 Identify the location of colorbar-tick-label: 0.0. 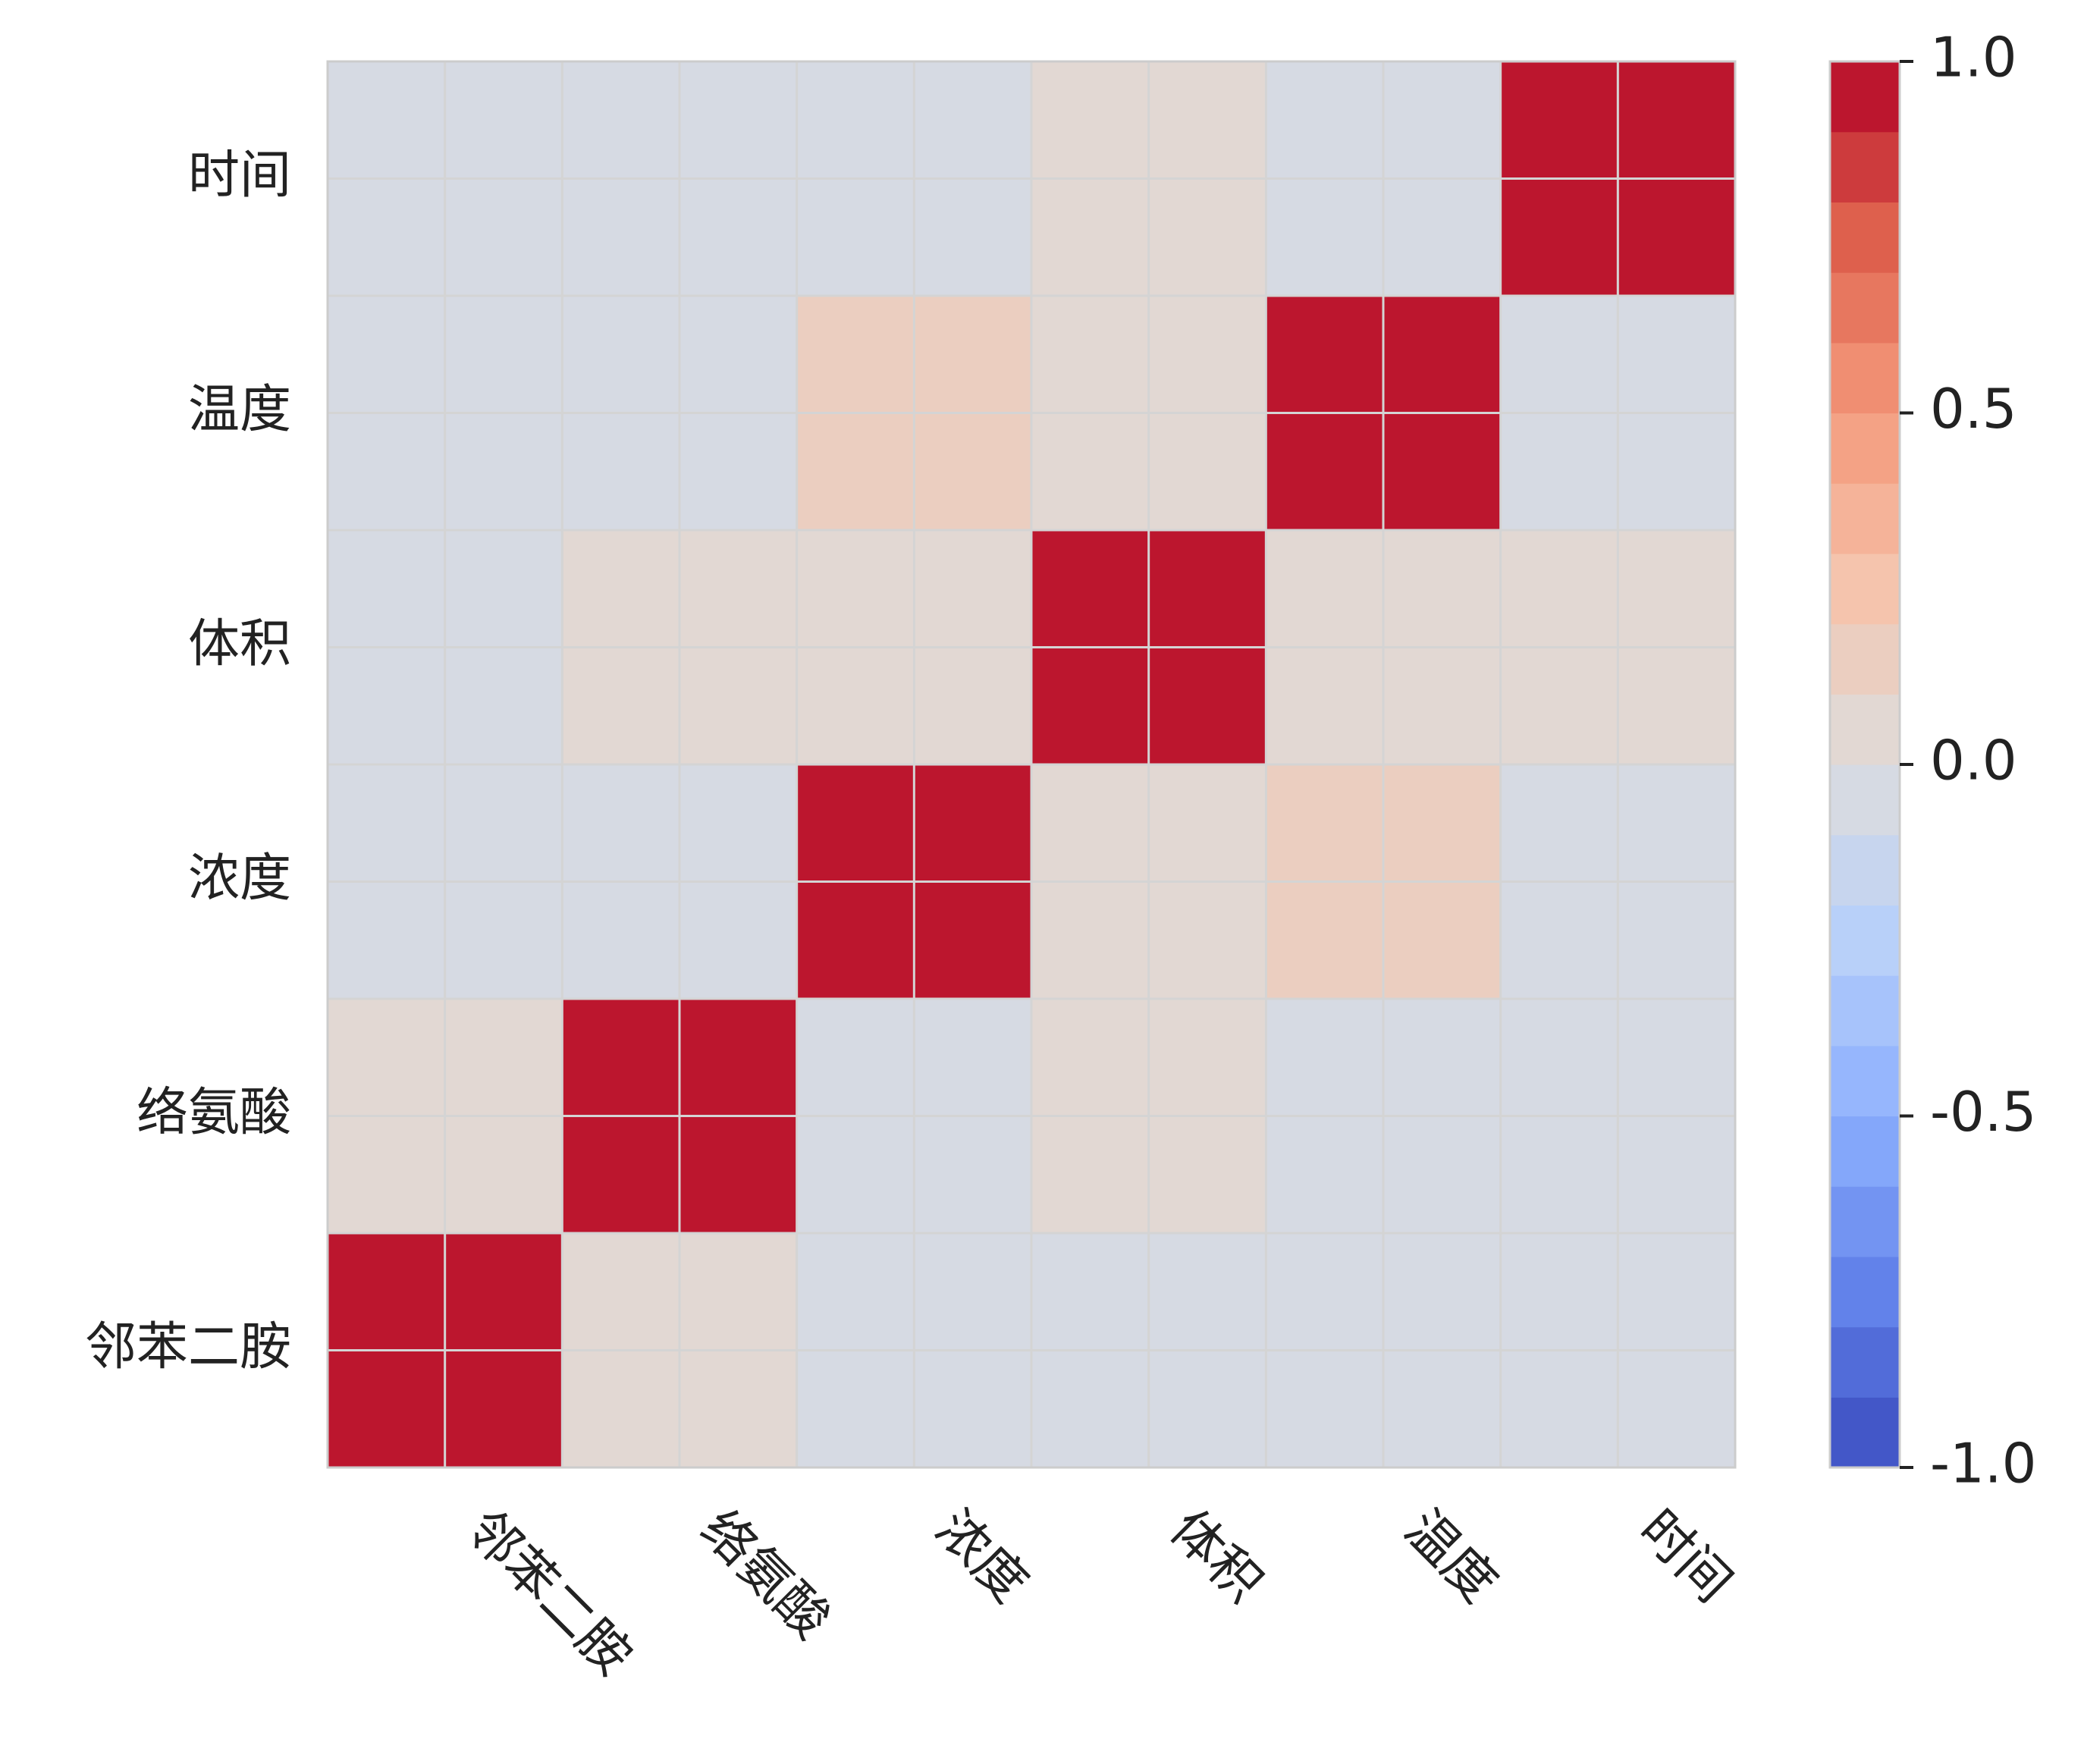
(1973, 761).